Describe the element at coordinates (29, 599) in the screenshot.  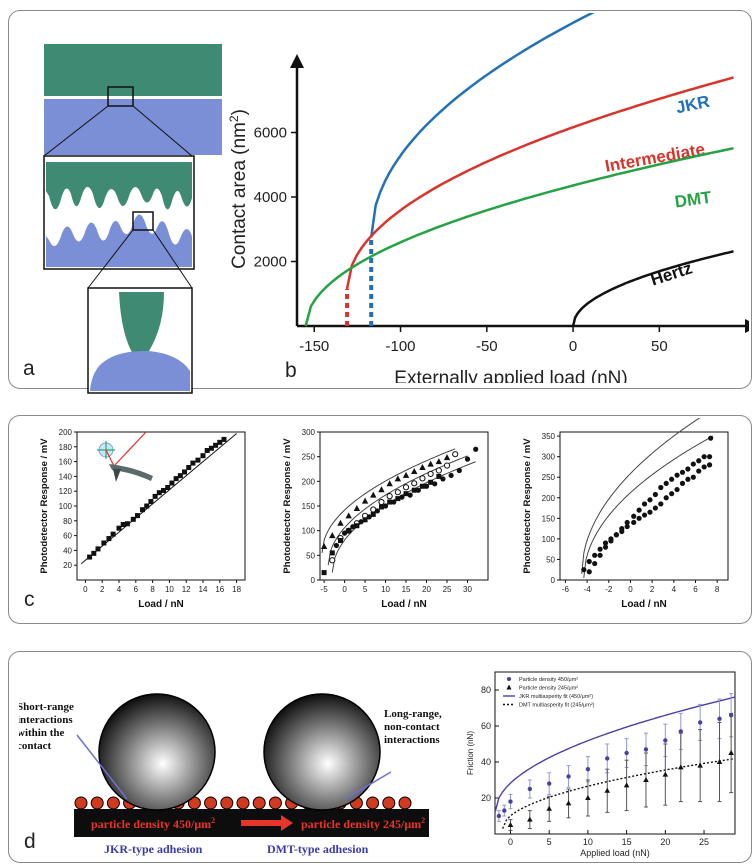
I see `panel-label-c: c` at that location.